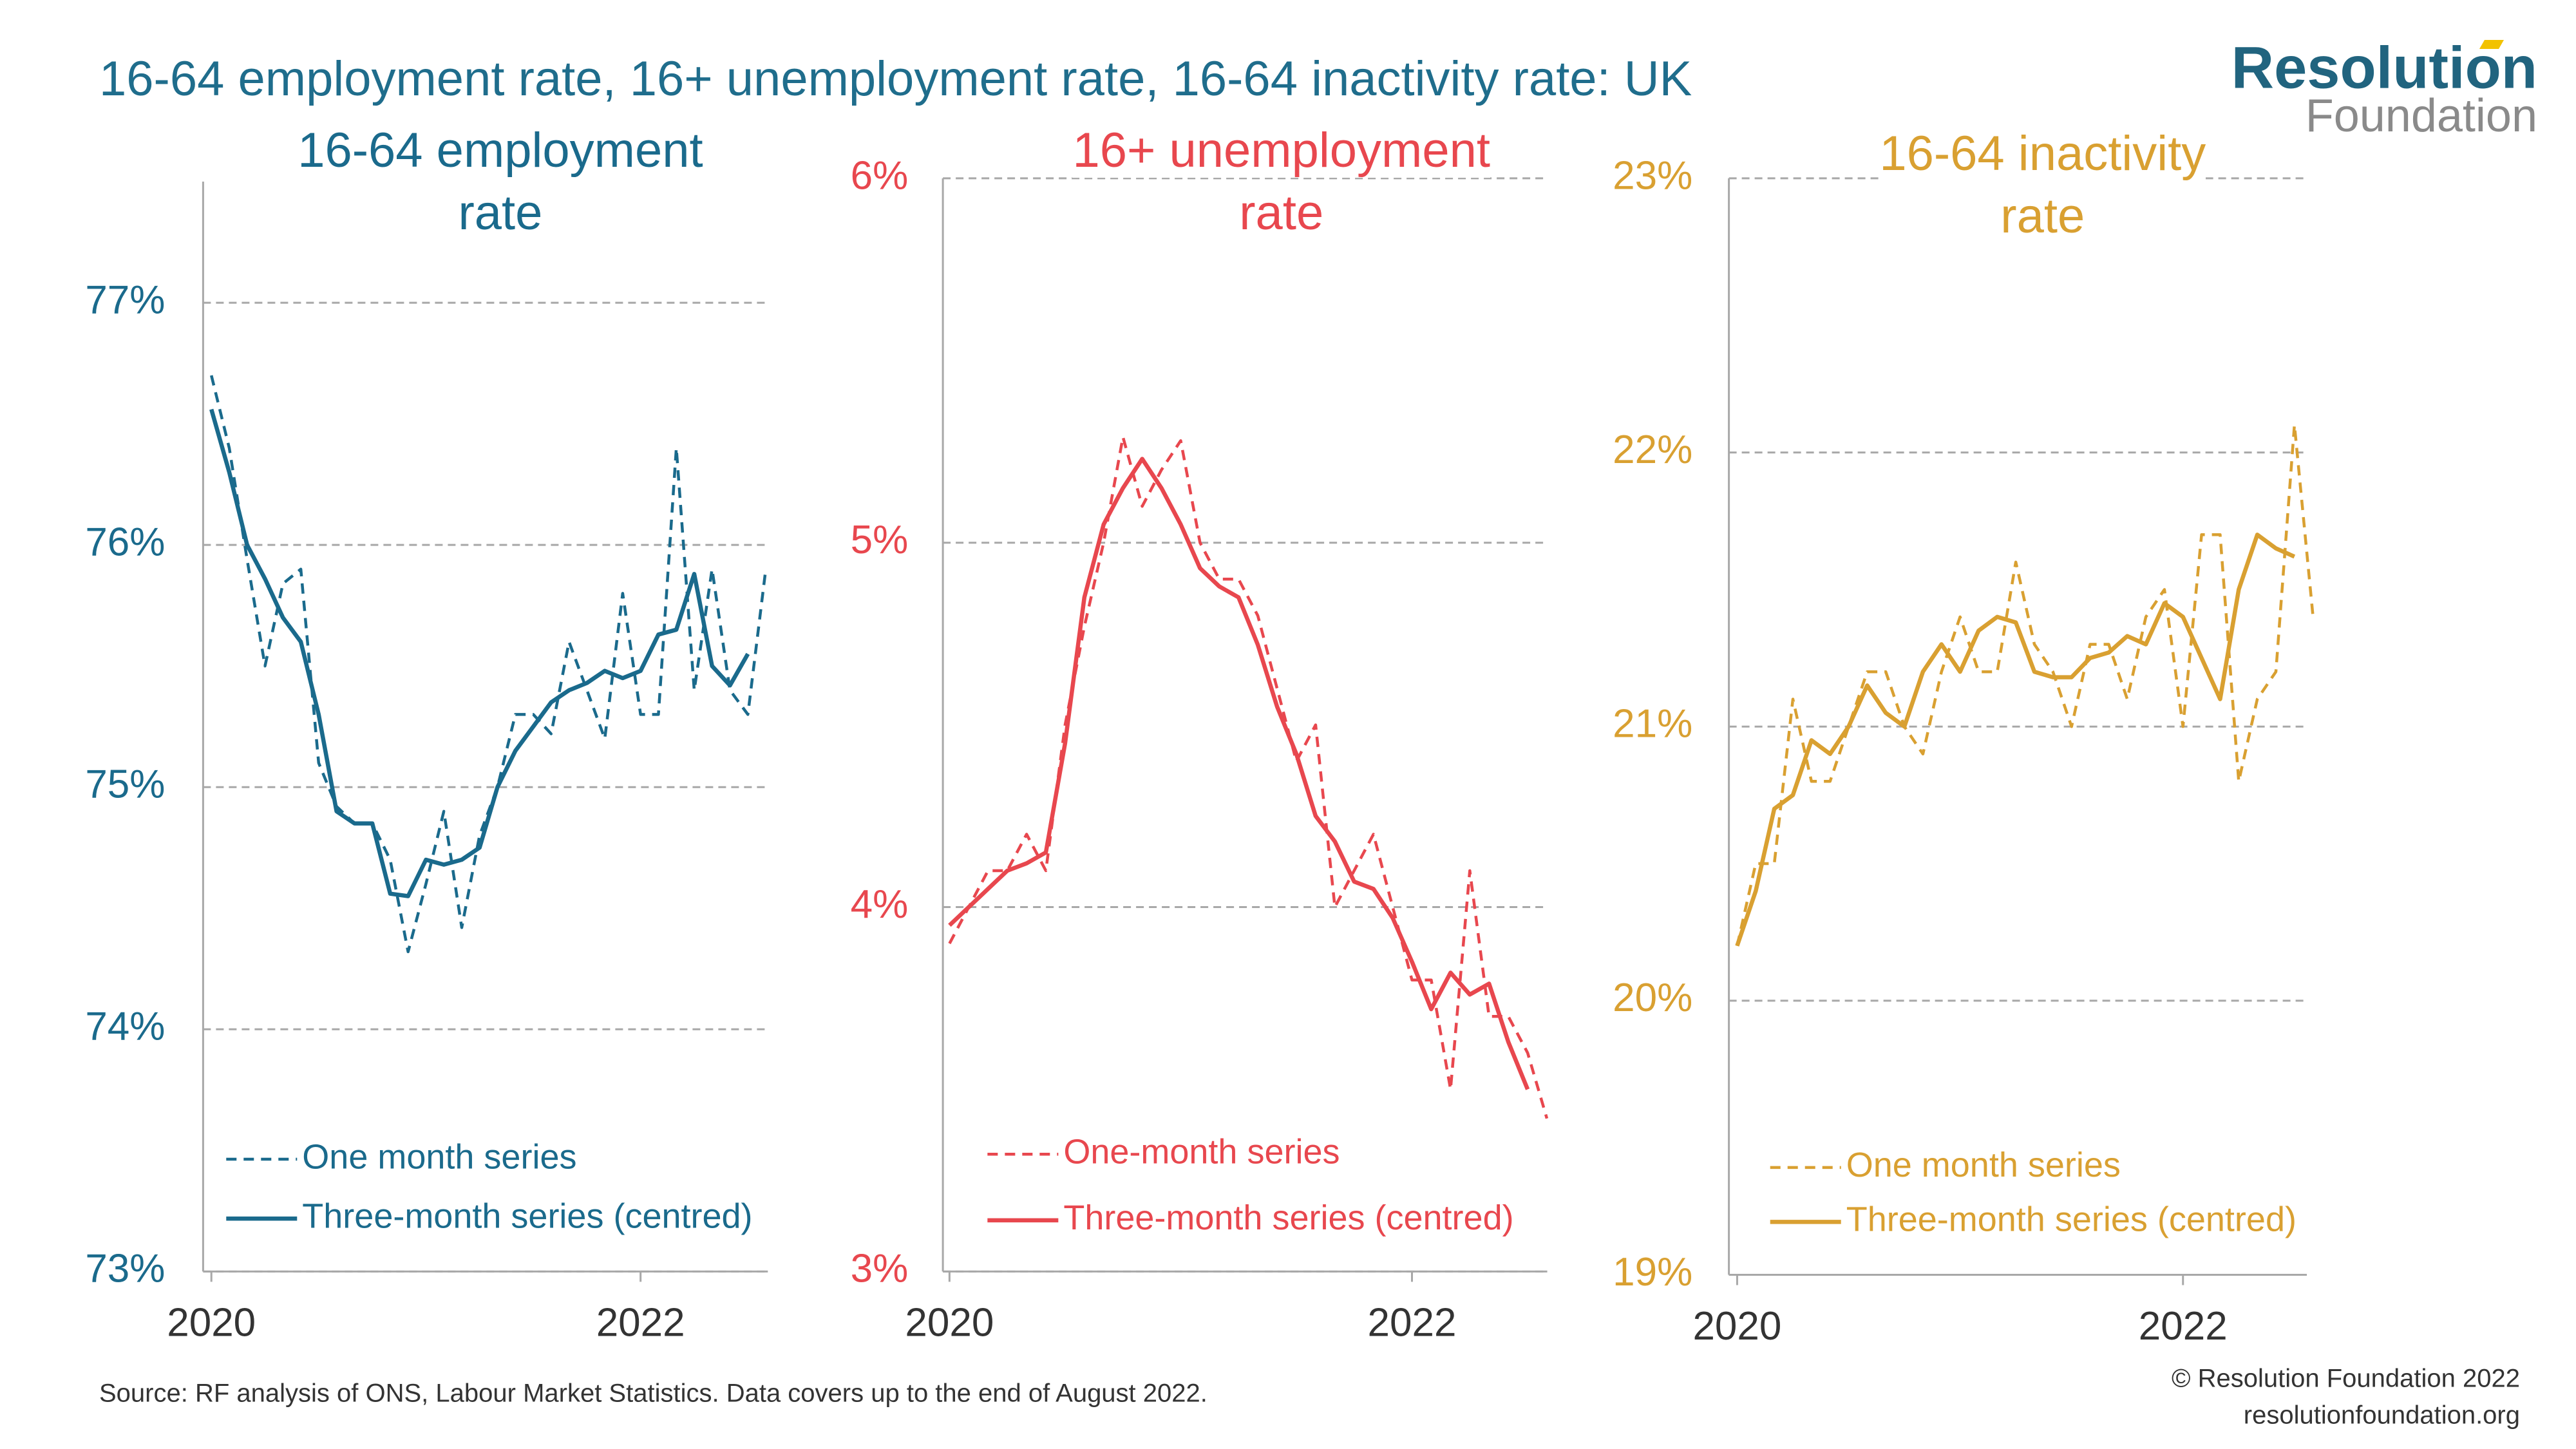 The image size is (2576, 1449). What do you see at coordinates (880, 175) in the screenshot?
I see `y-tick-label: 6%` at bounding box center [880, 175].